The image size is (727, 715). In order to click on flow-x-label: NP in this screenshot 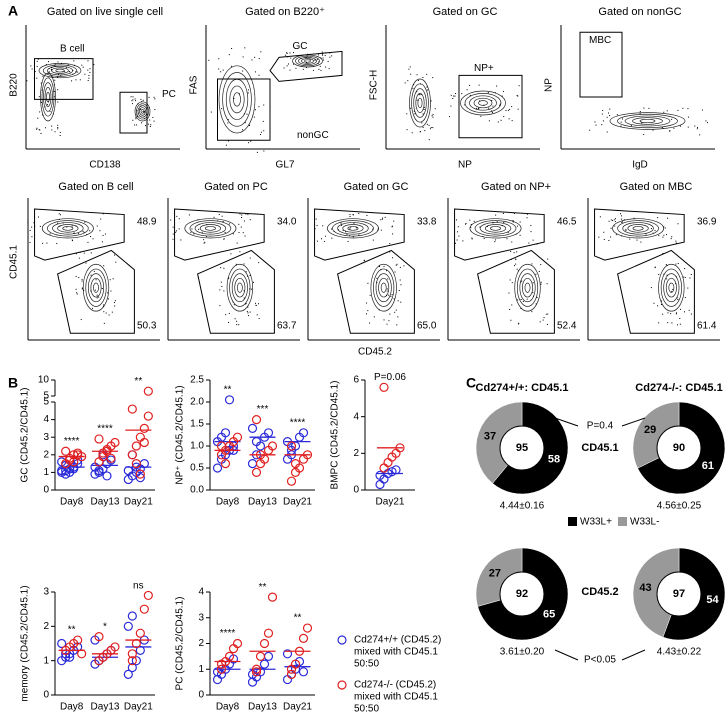, I will do `click(465, 165)`.